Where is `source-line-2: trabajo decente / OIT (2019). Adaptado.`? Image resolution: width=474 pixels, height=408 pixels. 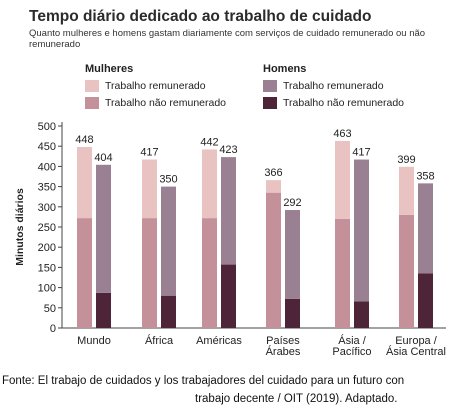 source-line-2: trabajo decente / OIT (2019). Adaptado. is located at coordinates (296, 399).